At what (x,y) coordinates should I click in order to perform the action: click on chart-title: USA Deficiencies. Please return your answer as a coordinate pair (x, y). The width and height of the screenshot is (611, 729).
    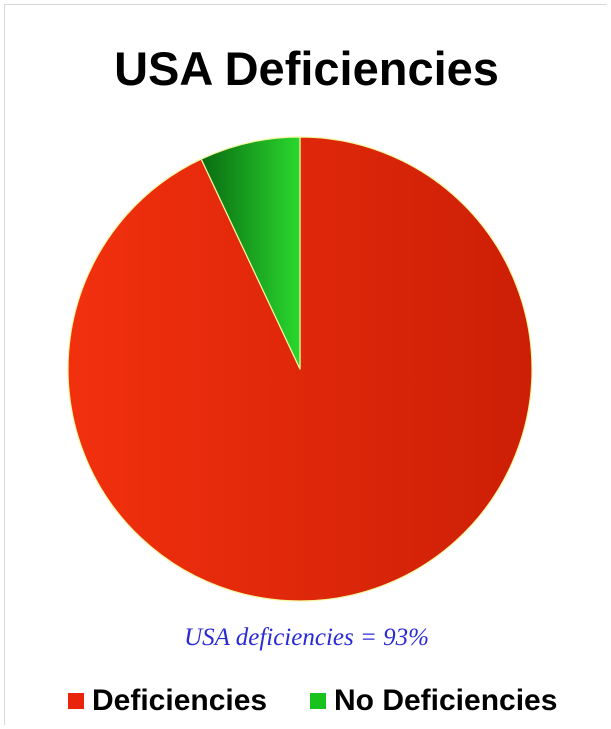
    Looking at the image, I should click on (306, 68).